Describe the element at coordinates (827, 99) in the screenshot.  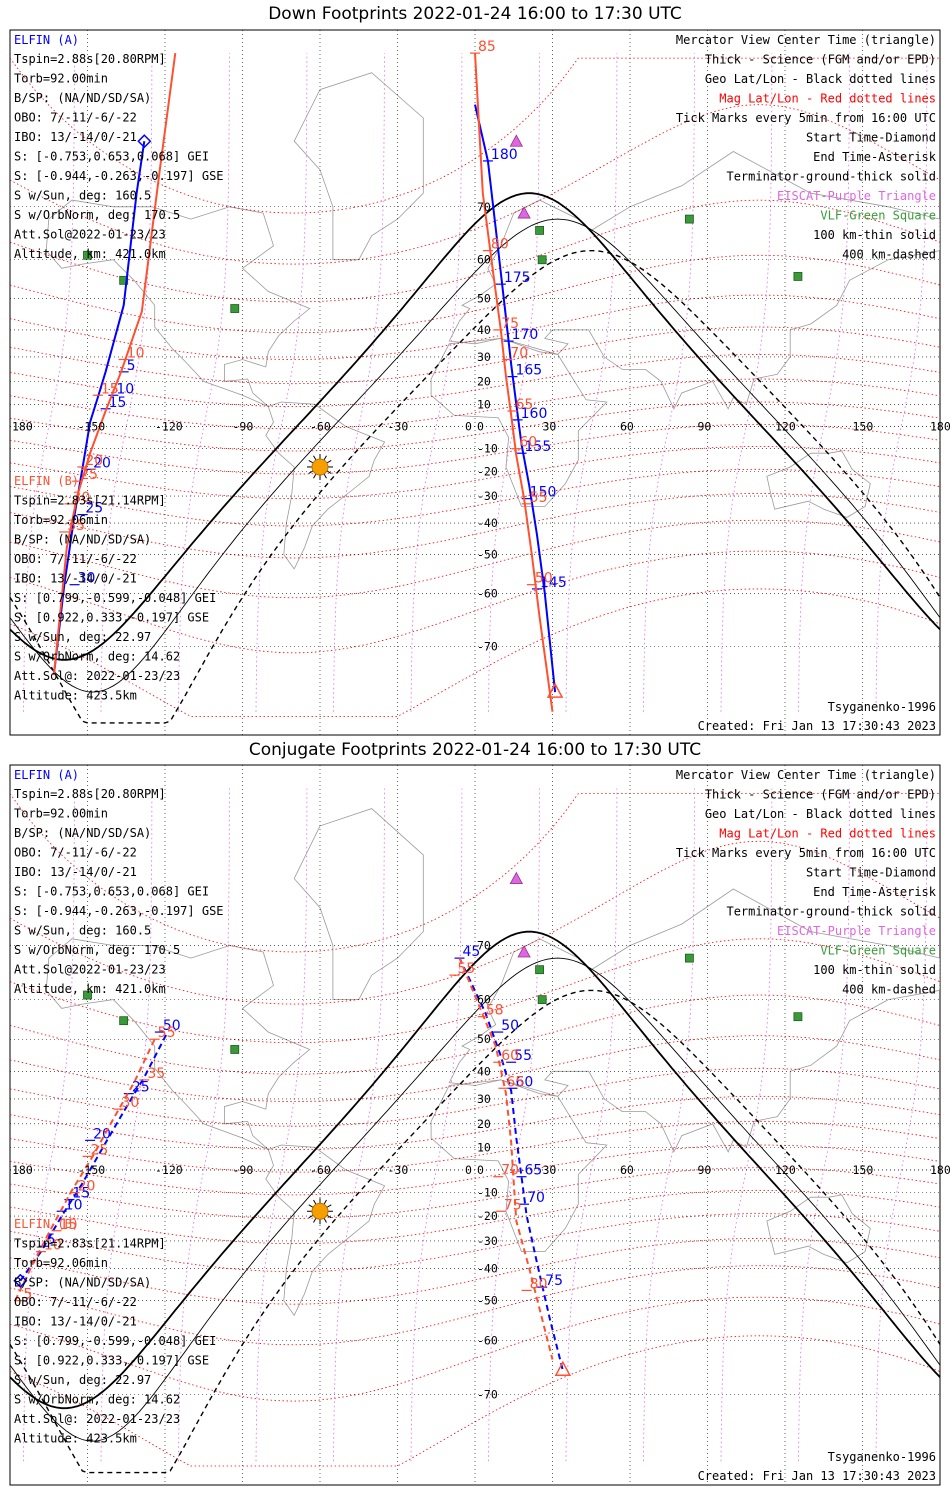
I see `legend-item: Mag Lat/Lon - Red dotted lines` at that location.